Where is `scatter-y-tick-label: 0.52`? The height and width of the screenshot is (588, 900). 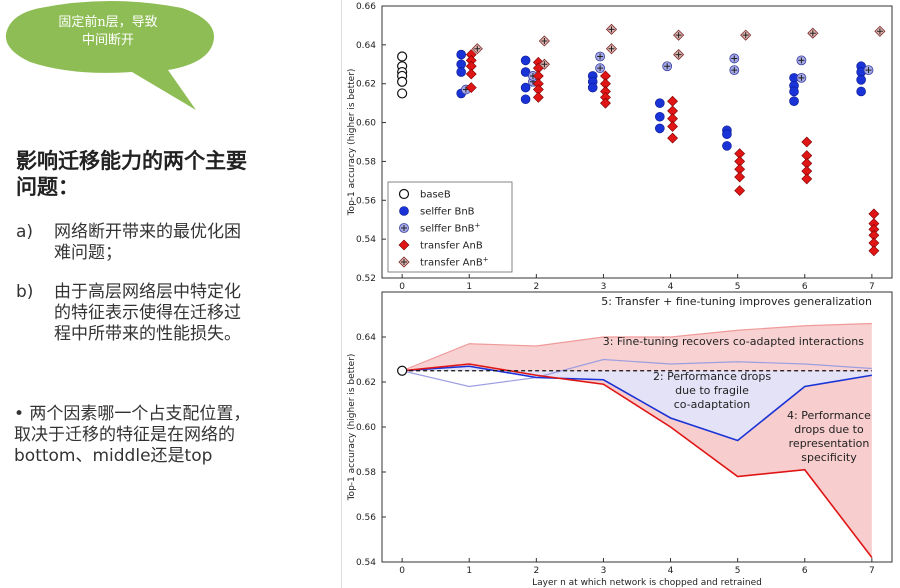 scatter-y-tick-label: 0.52 is located at coordinates (366, 279).